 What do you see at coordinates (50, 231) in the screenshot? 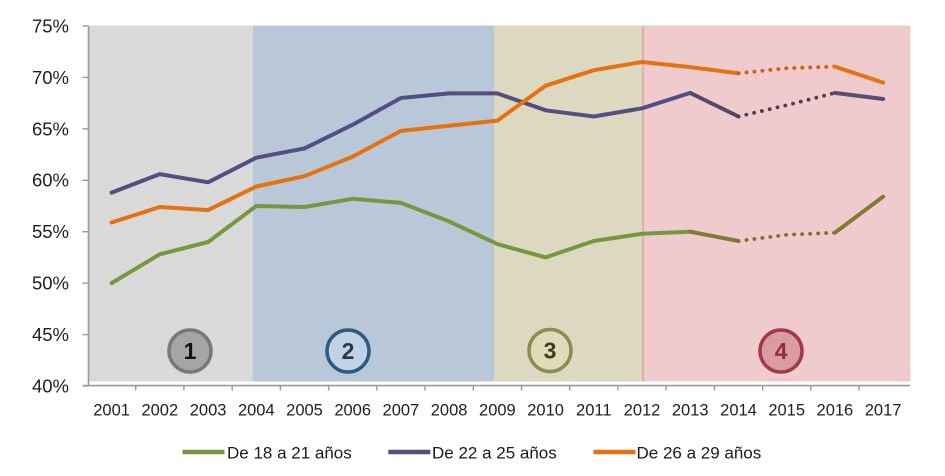
I see `svg-text: 55%` at bounding box center [50, 231].